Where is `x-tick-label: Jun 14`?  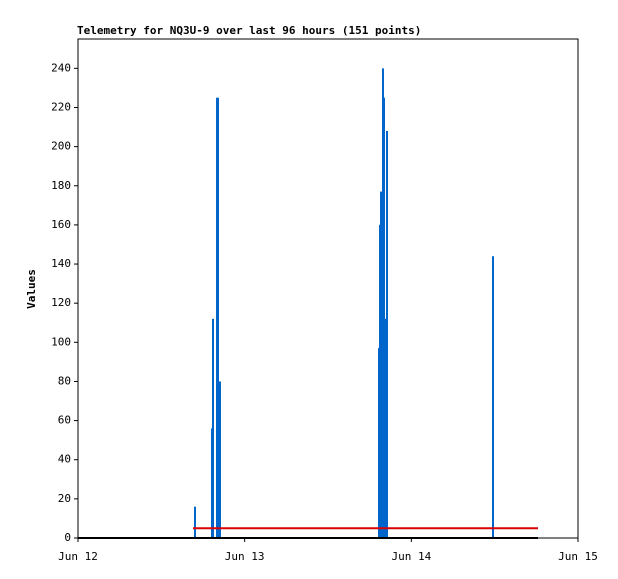
x-tick-label: Jun 14 is located at coordinates (411, 556).